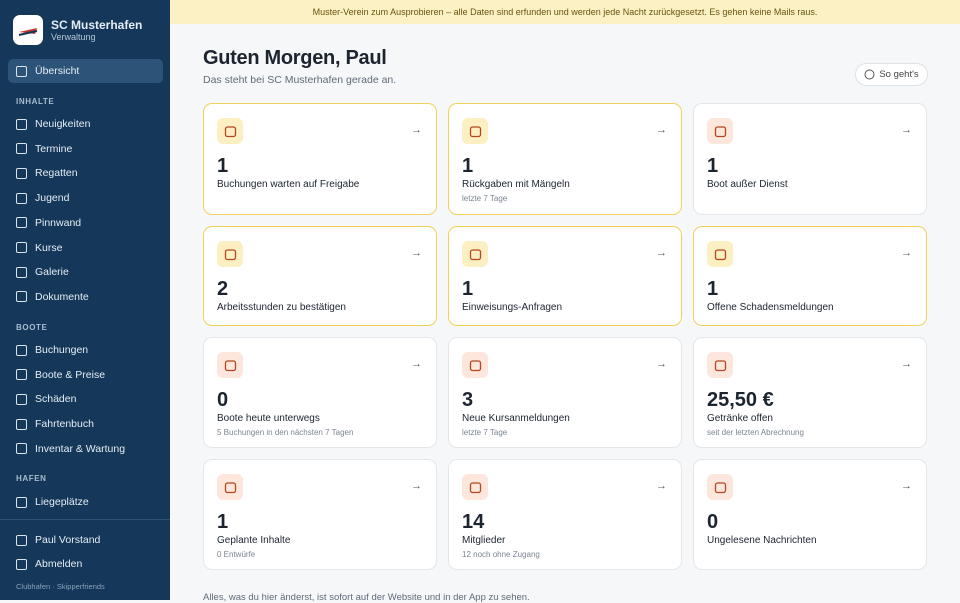 The width and height of the screenshot is (960, 603). I want to click on nav-item-active: Übersicht, so click(85, 71).